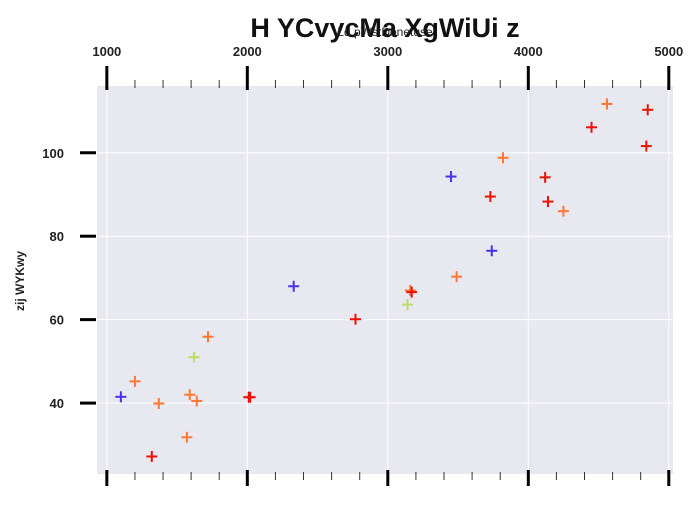  What do you see at coordinates (53, 153) in the screenshot?
I see `y-tick-label: 100` at bounding box center [53, 153].